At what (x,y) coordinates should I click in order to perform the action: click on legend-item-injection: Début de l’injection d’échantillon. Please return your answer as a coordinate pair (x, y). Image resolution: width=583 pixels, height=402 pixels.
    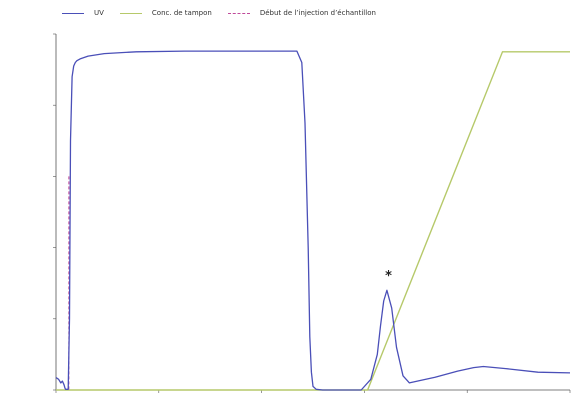
    Looking at the image, I should click on (301, 13).